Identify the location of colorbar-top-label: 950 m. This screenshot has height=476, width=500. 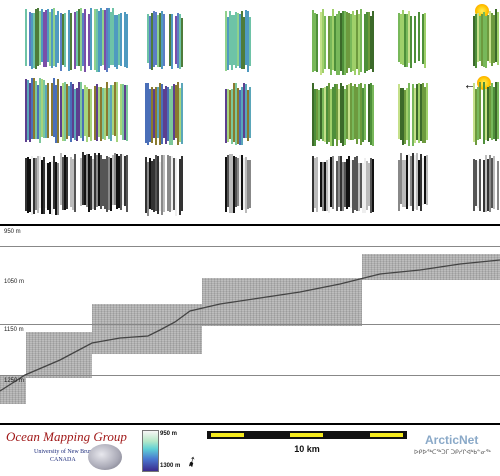
(169, 434).